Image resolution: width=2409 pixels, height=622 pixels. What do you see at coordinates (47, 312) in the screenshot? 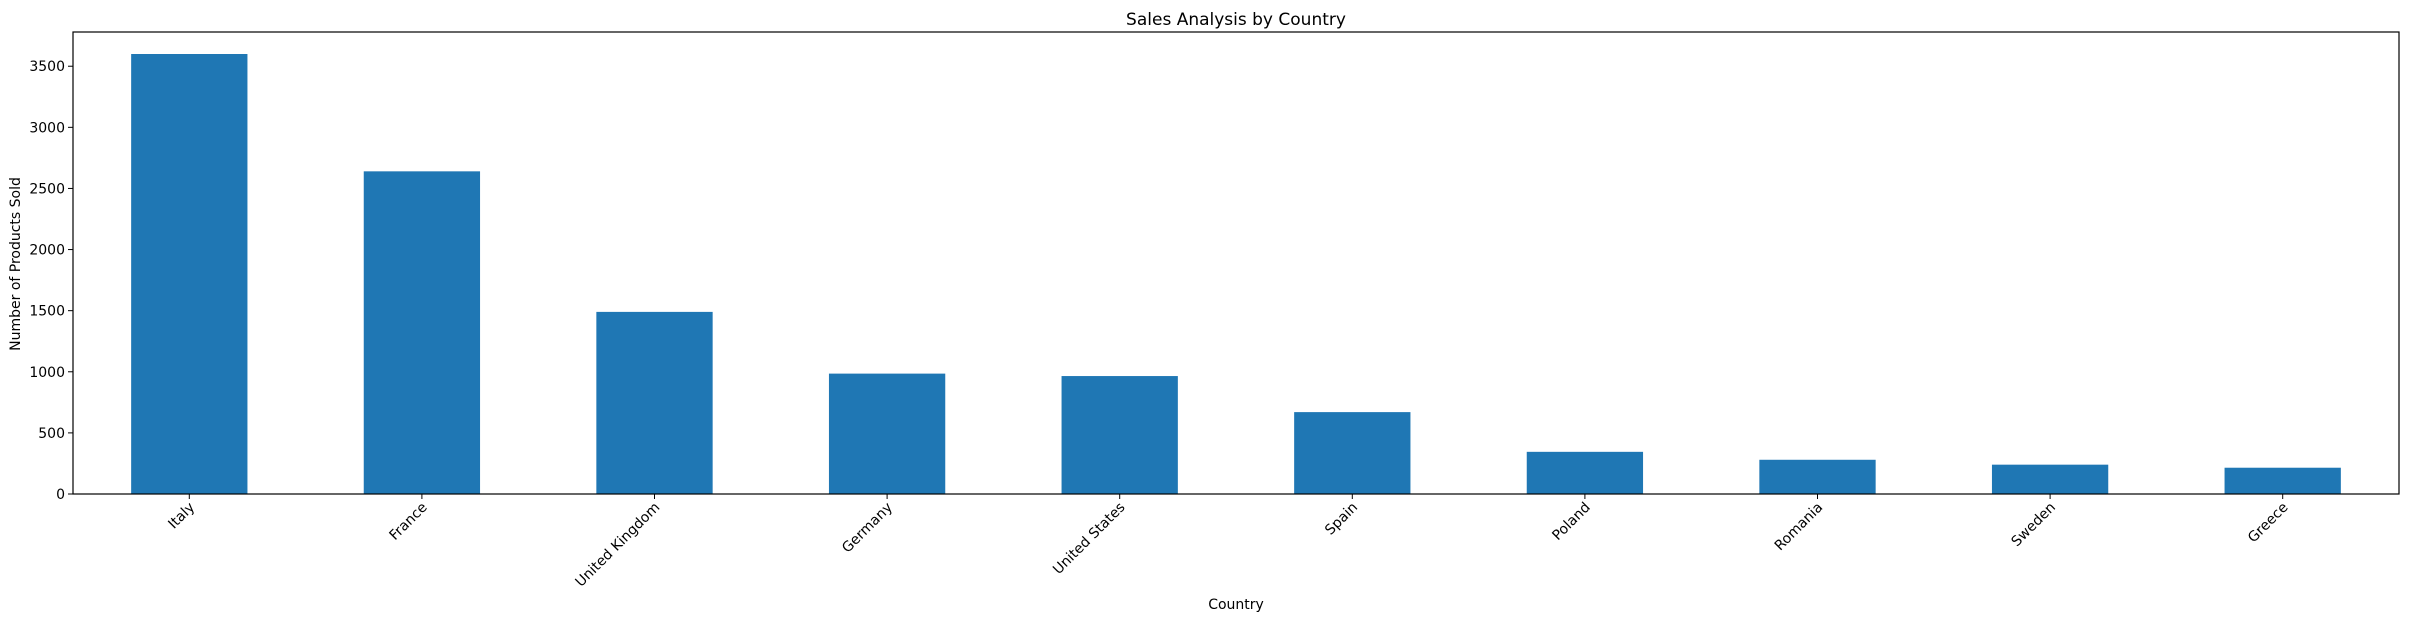
I see `y-tick-label: 1500` at bounding box center [47, 312].